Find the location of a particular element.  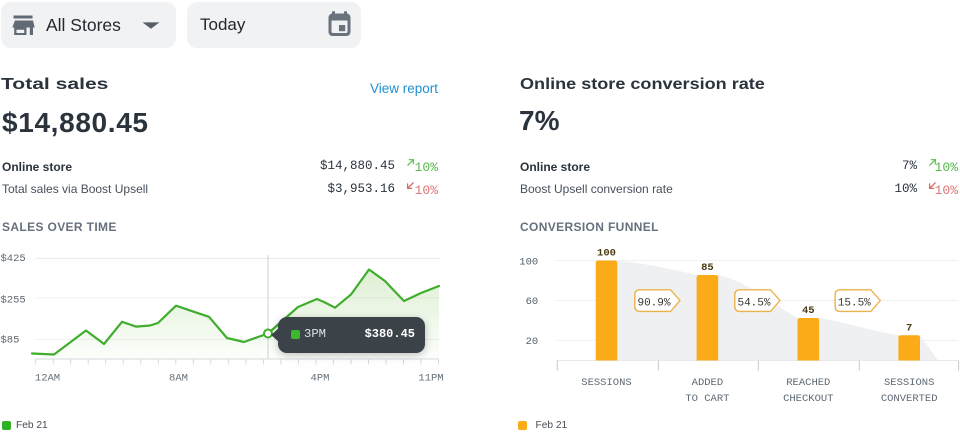

svg-text: CONVERTED is located at coordinates (909, 399).